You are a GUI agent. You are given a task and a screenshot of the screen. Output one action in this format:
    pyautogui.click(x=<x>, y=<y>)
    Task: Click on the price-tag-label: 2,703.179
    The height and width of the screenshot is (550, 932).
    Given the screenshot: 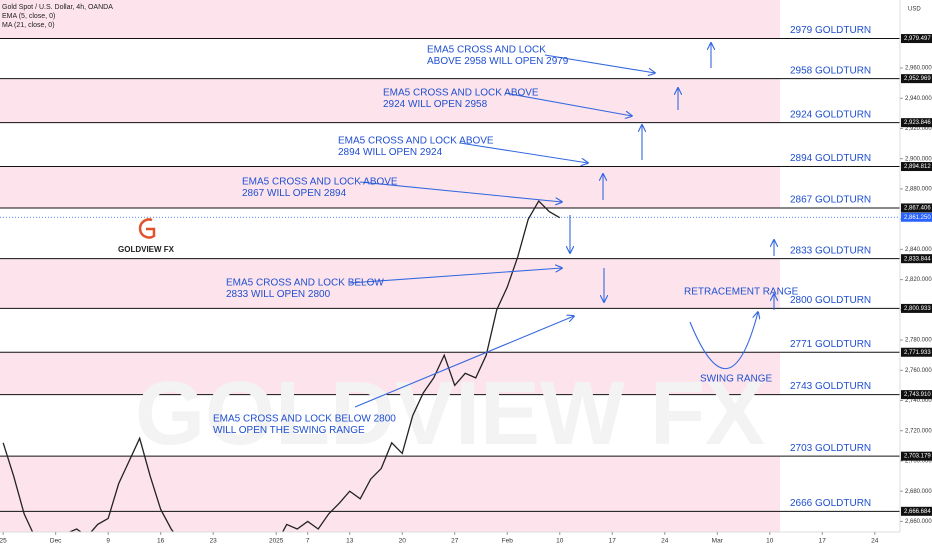 What is the action you would take?
    pyautogui.click(x=917, y=457)
    